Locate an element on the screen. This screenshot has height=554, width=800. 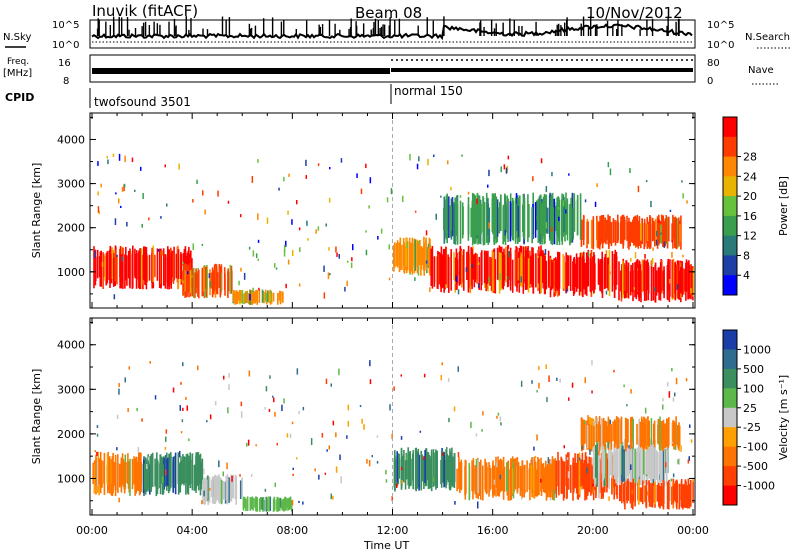
sky-ytick-top: 10^5 is located at coordinates (65, 25).